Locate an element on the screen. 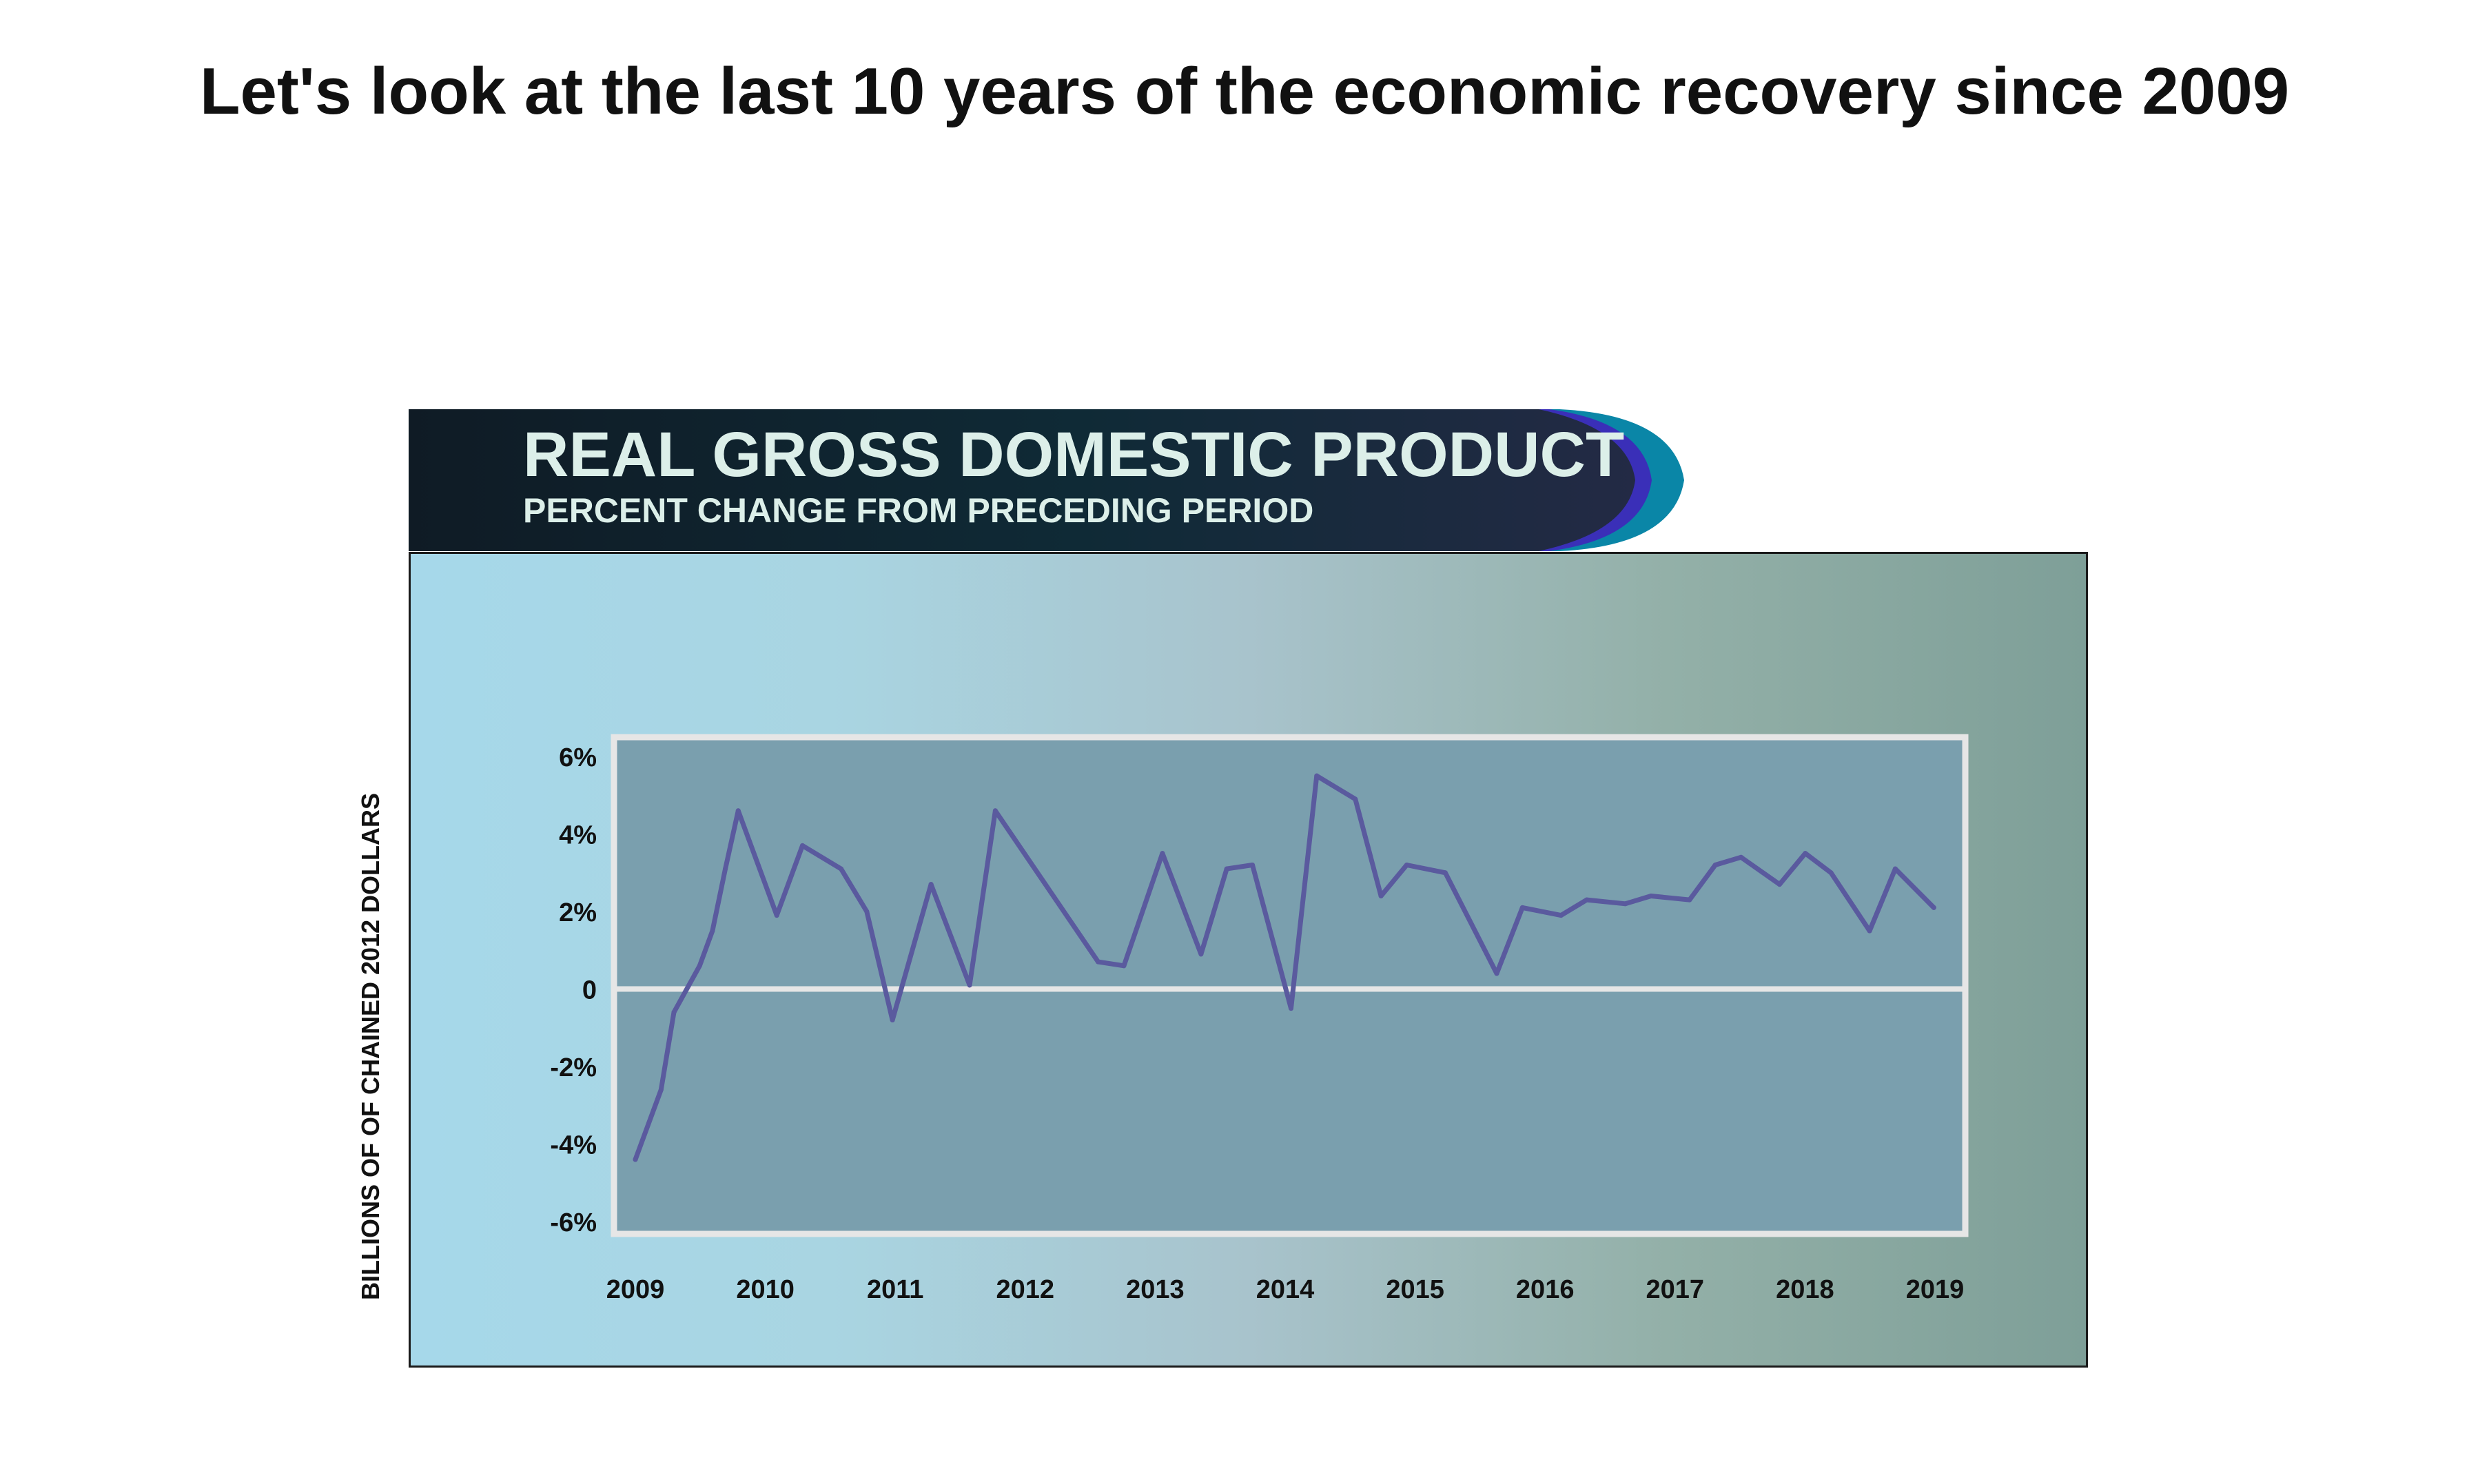 This screenshot has height=1484, width=2489. y-tick-label: 0 is located at coordinates (589, 990).